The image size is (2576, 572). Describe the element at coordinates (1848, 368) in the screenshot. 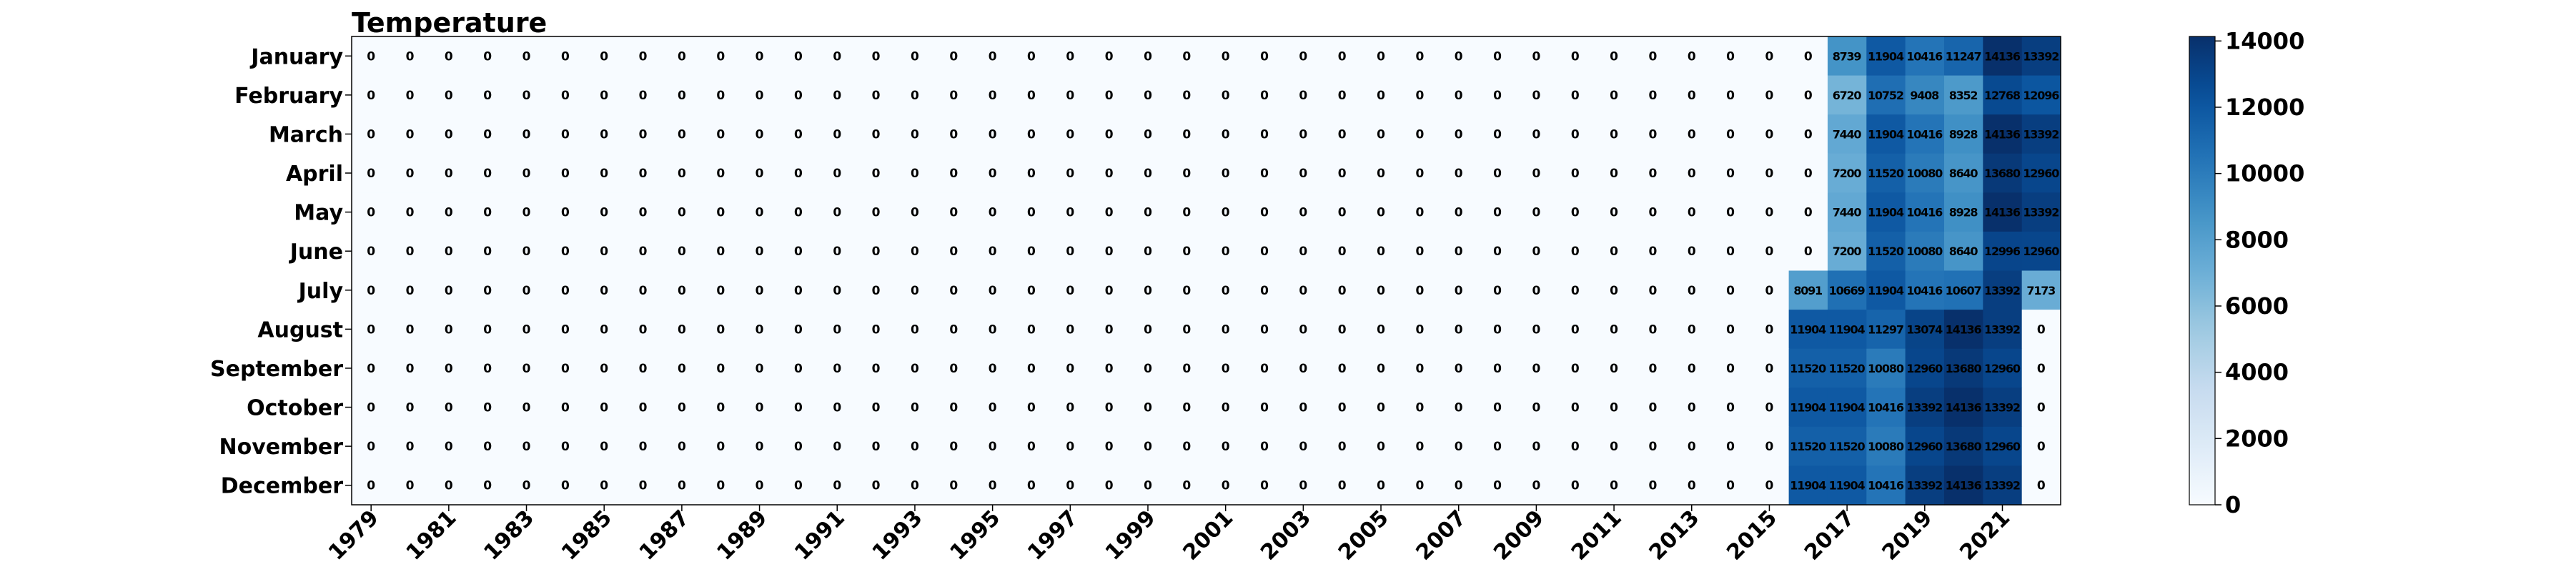

I see `cell-value-label: 11520` at that location.